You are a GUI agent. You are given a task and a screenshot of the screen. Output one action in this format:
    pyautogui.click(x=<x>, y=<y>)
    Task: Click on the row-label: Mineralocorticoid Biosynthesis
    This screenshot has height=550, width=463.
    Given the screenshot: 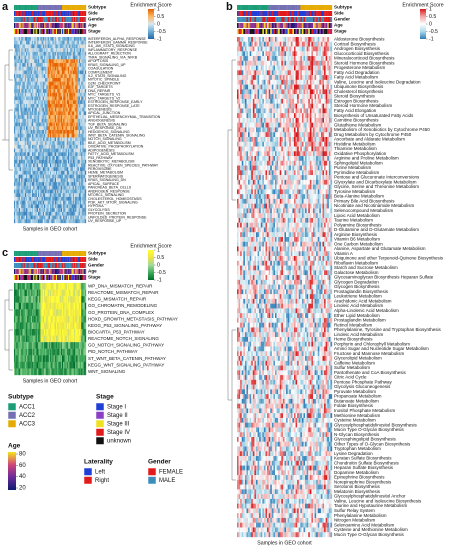 What is the action you would take?
    pyautogui.click(x=364, y=58)
    